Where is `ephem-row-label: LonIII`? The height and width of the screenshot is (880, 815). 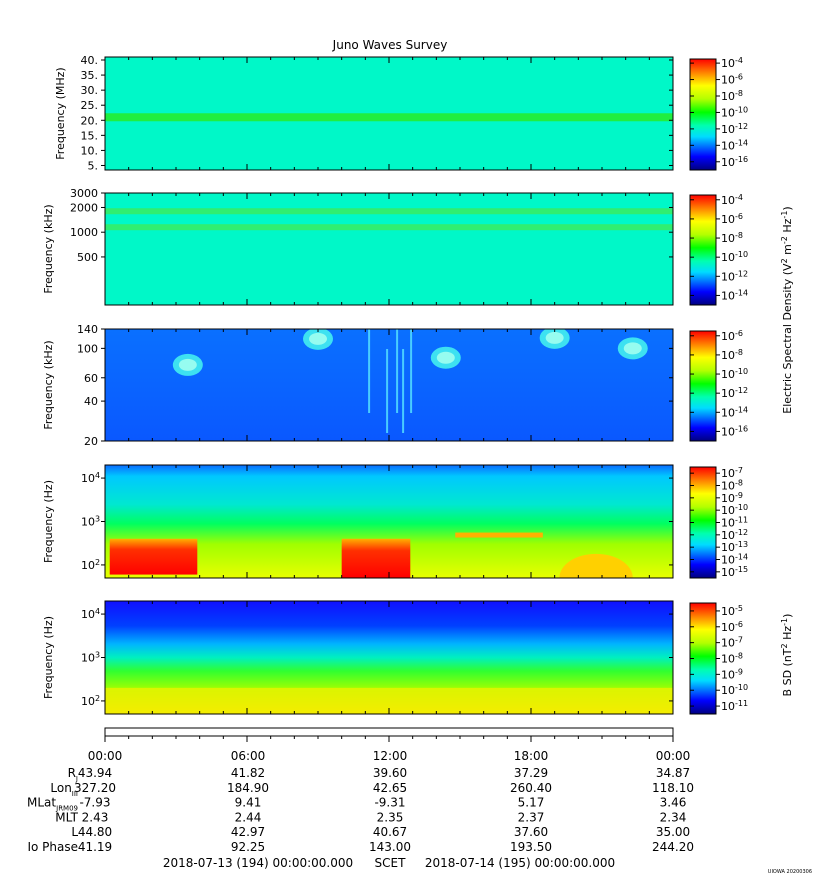 ephem-row-label: LonIII is located at coordinates (64, 789).